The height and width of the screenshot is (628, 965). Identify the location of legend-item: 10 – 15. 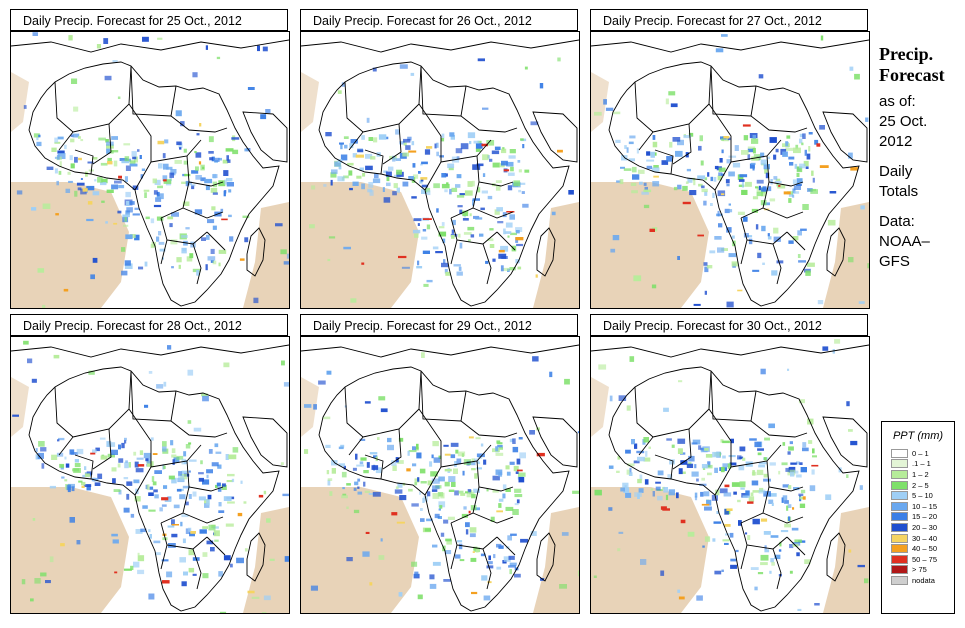
(918, 506).